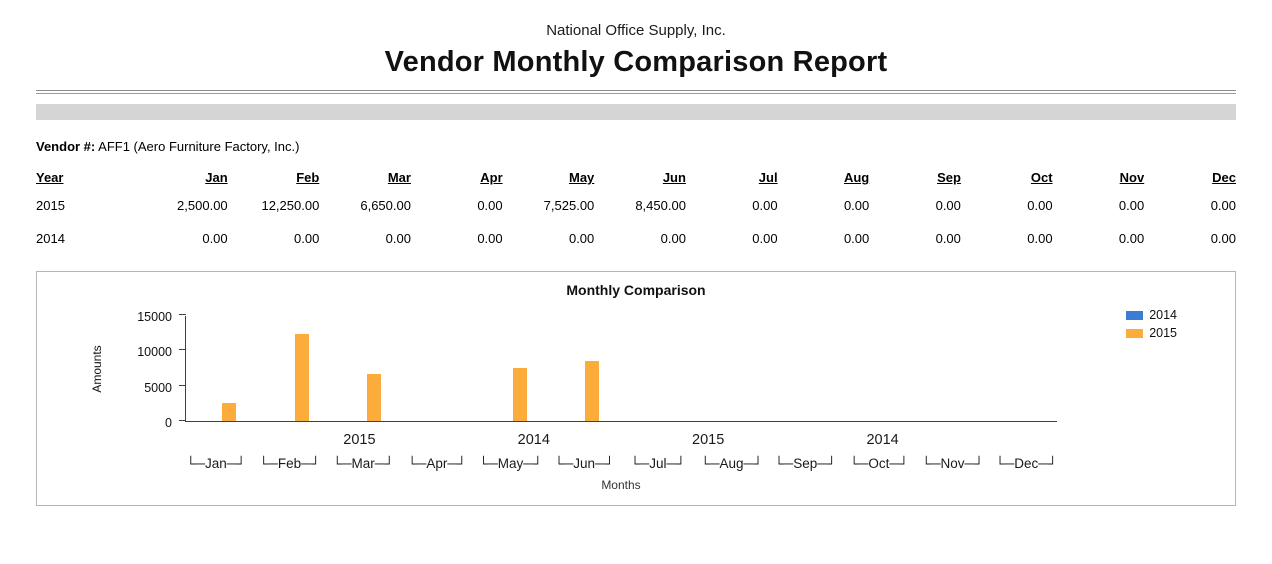 The width and height of the screenshot is (1272, 564). I want to click on column-header-feb: Feb, so click(308, 177).